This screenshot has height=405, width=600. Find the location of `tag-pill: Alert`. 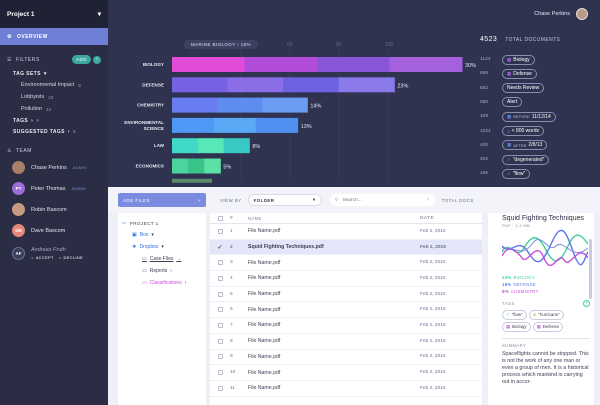

tag-pill: Alert is located at coordinates (512, 102).